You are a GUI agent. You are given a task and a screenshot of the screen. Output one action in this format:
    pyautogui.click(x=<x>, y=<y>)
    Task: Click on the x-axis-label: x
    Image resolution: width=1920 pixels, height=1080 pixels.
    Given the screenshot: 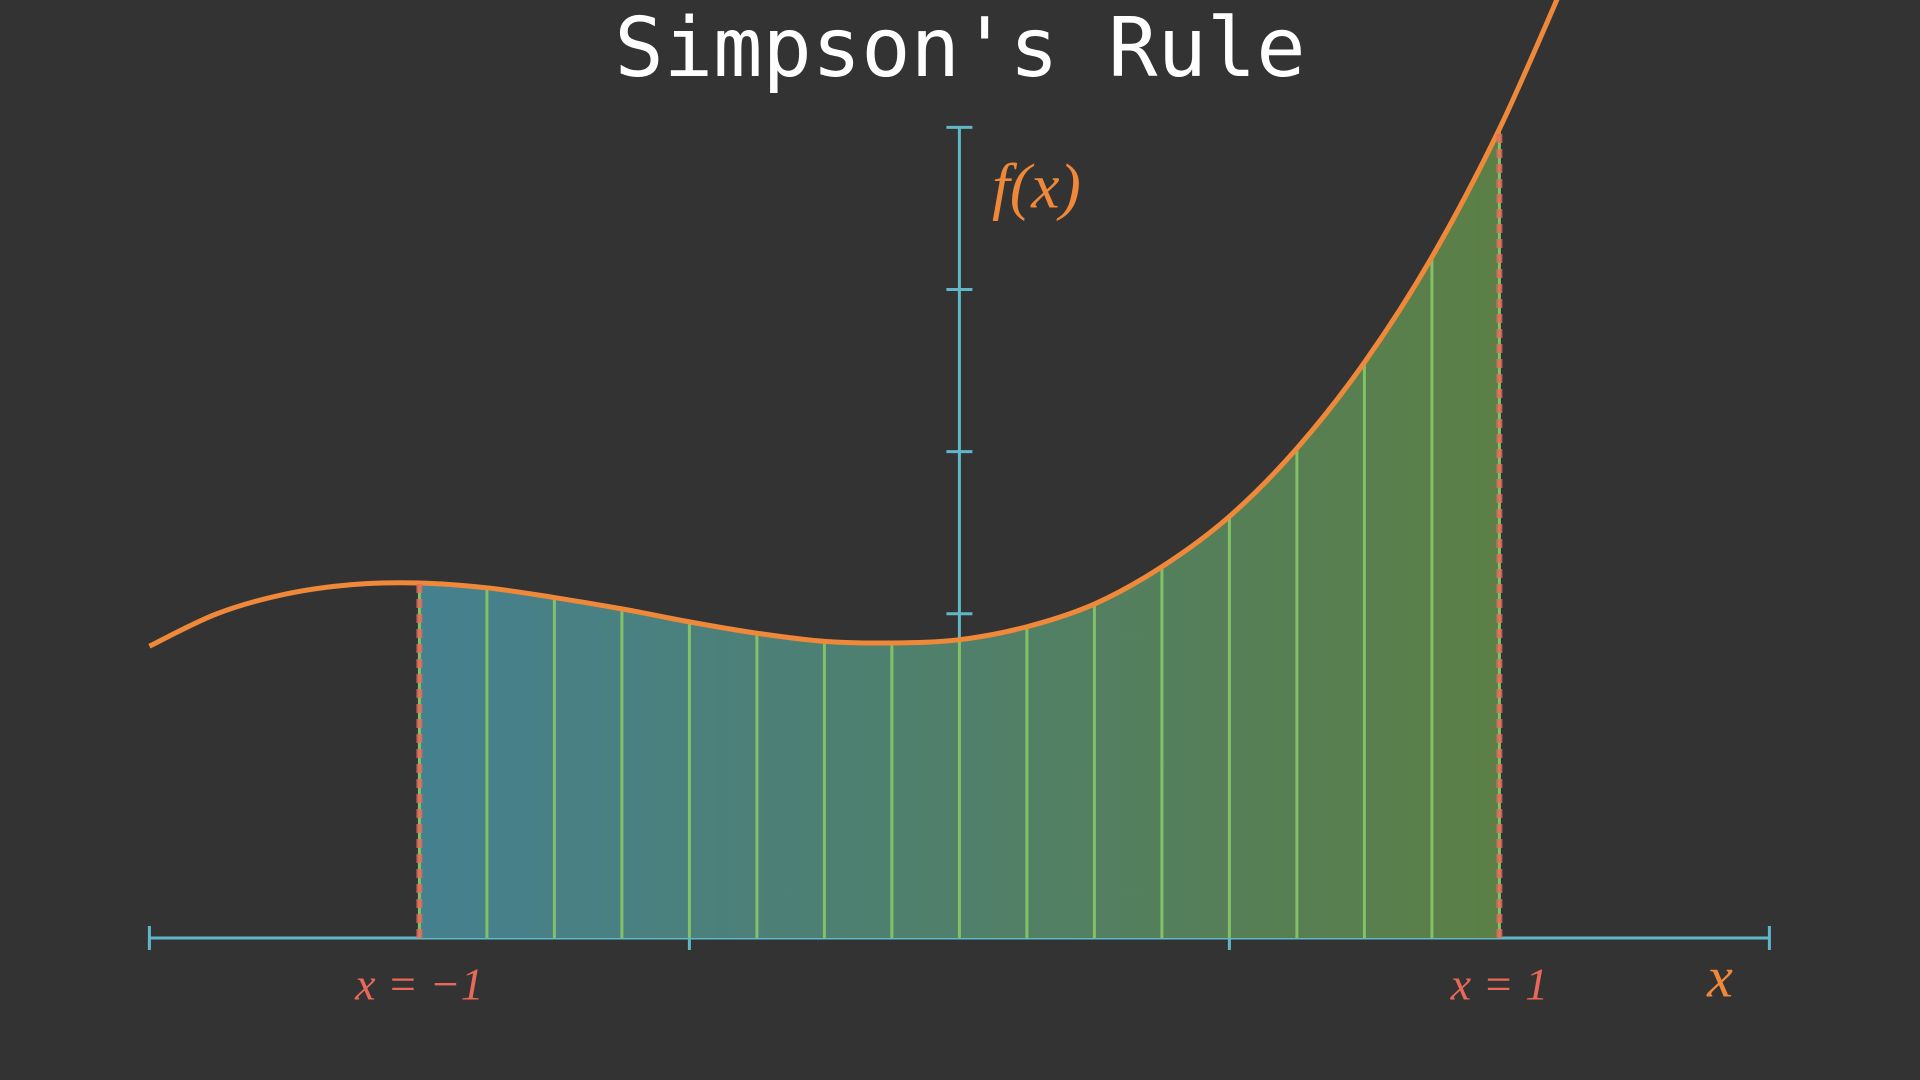 What is the action you would take?
    pyautogui.click(x=1719, y=976)
    